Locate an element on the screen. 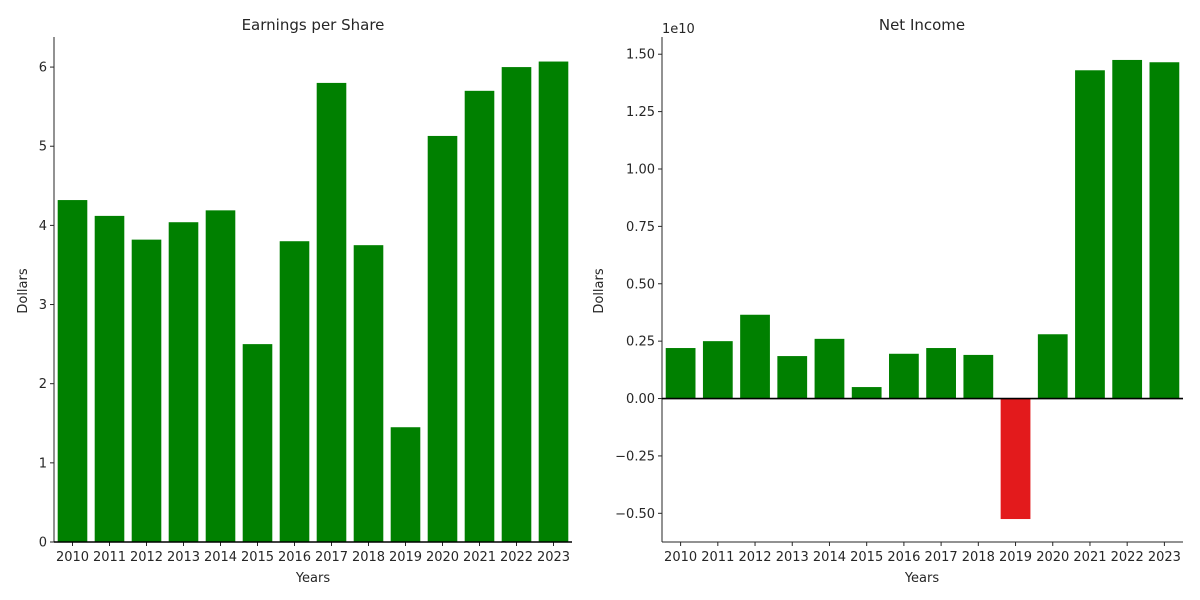  net-income-y-tick-label: 1.25 is located at coordinates (640, 112).